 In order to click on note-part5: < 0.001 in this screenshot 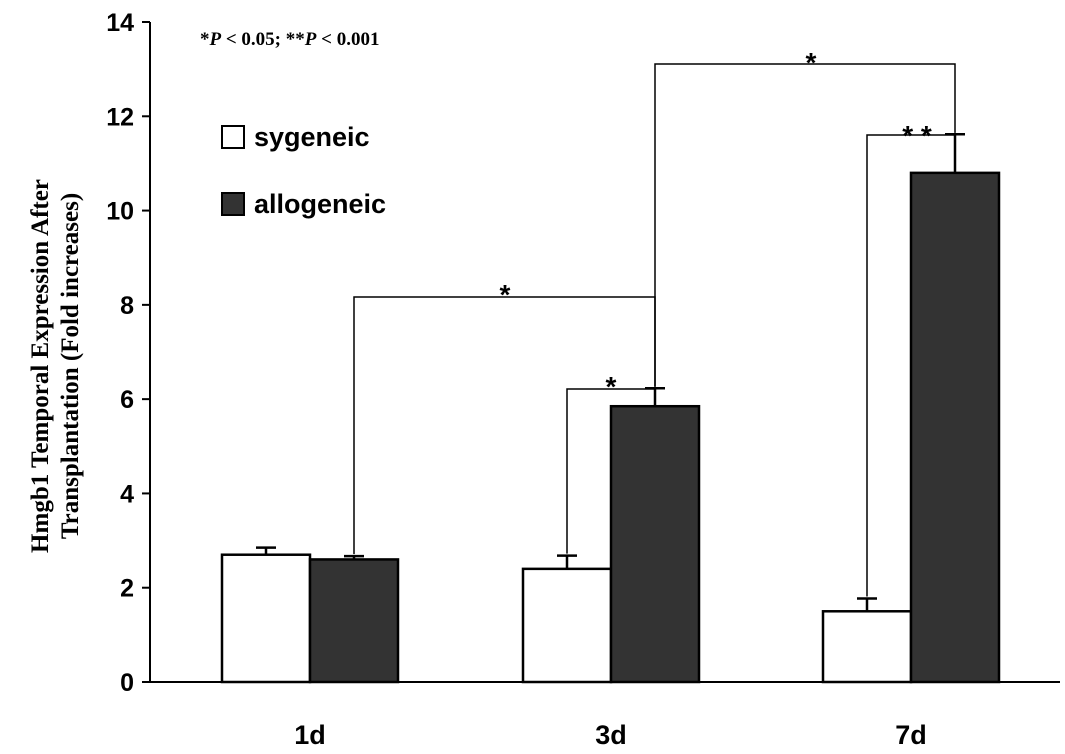, I will do `click(347, 39)`.